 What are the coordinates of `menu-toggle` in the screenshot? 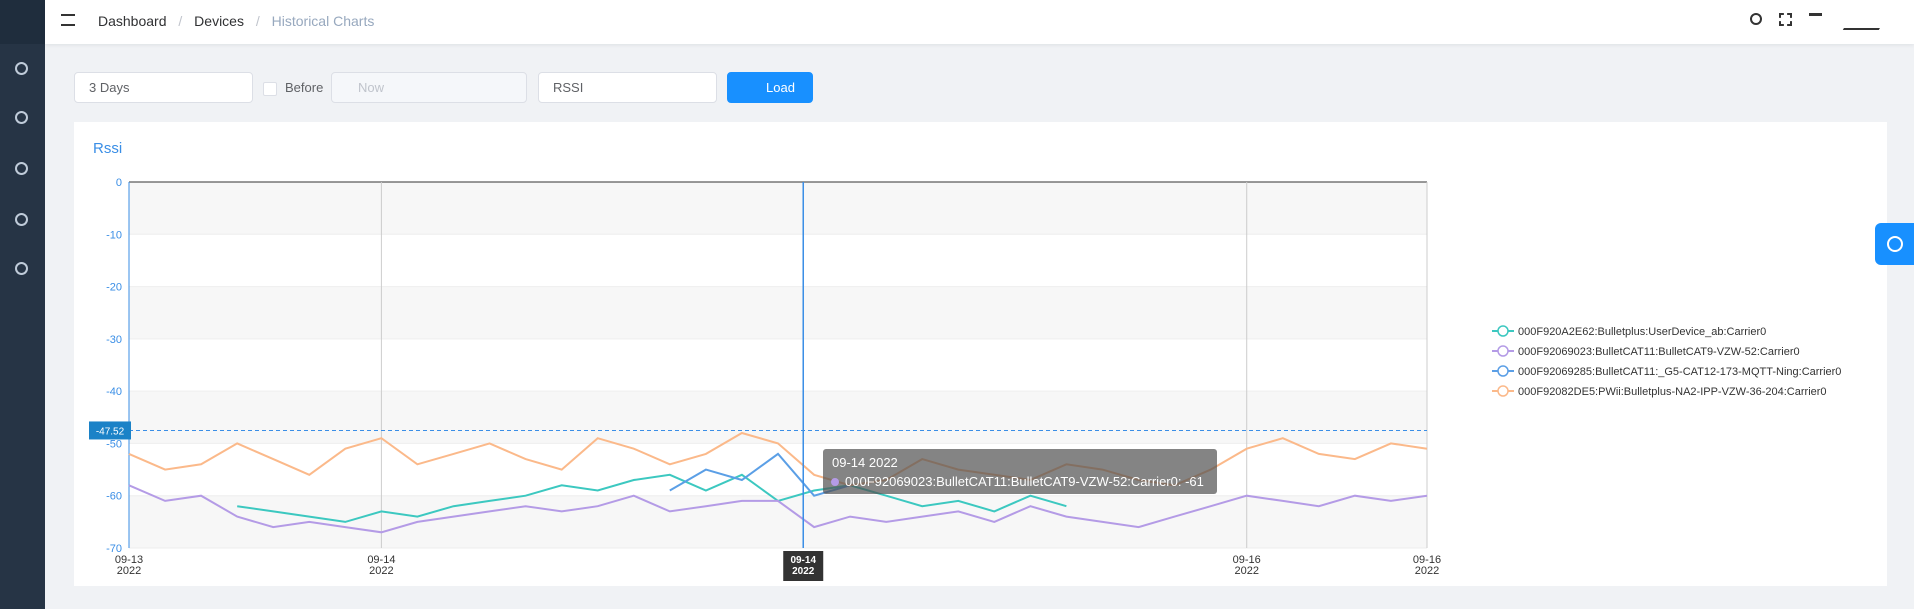 It's located at (68, 20).